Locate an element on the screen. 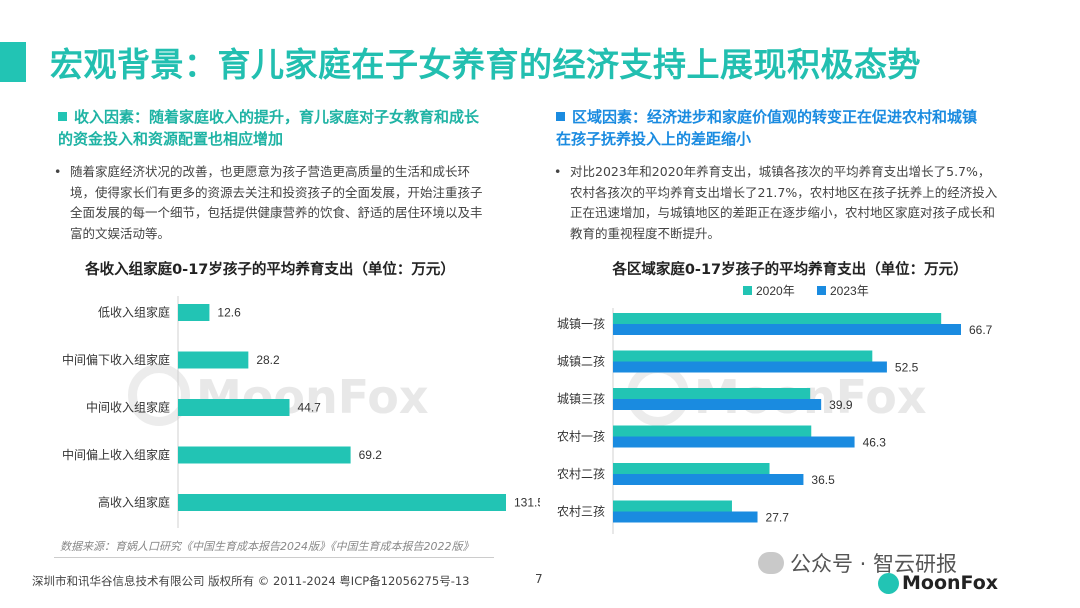  value-label: 52.5 is located at coordinates (907, 368).